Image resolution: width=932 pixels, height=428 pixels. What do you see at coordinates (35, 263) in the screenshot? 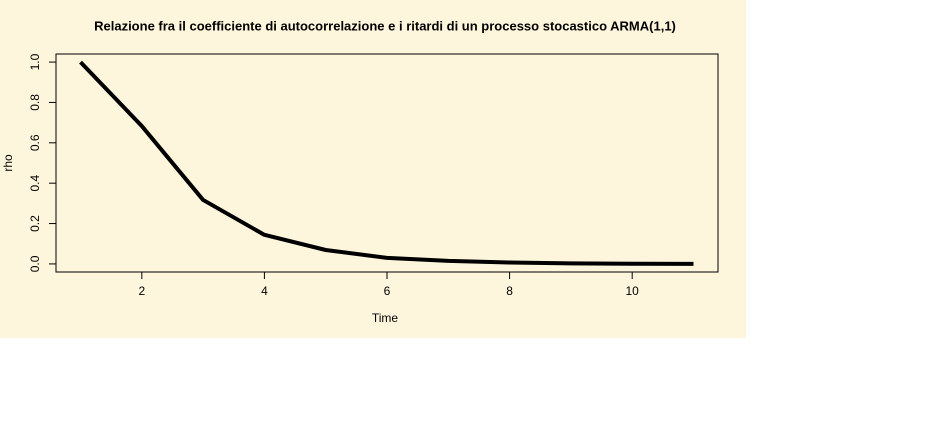
I see `y-tick-label: 0.0` at bounding box center [35, 263].